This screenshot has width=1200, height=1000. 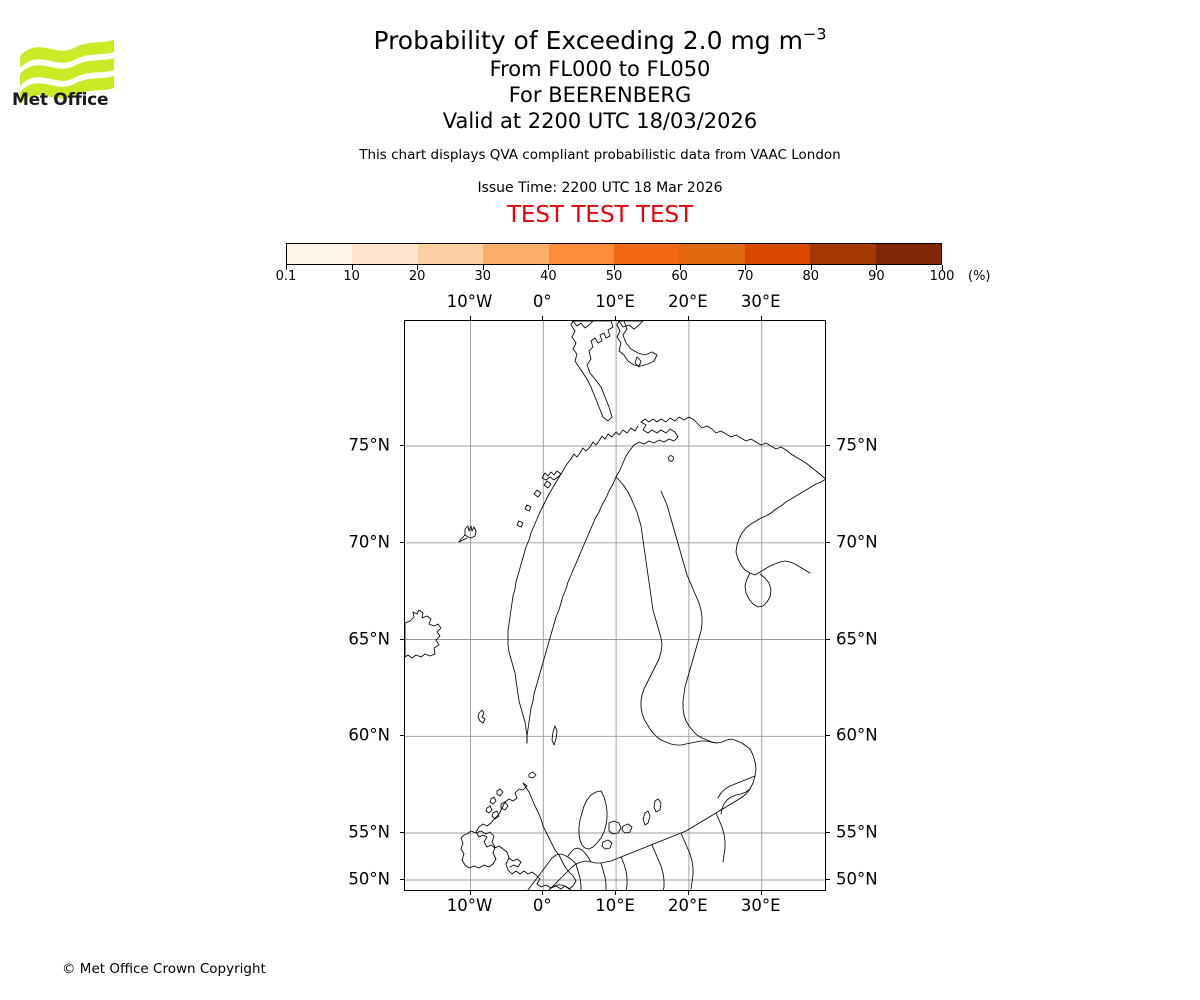 What do you see at coordinates (369, 735) in the screenshot?
I see `lat-label-left-3: 60°N` at bounding box center [369, 735].